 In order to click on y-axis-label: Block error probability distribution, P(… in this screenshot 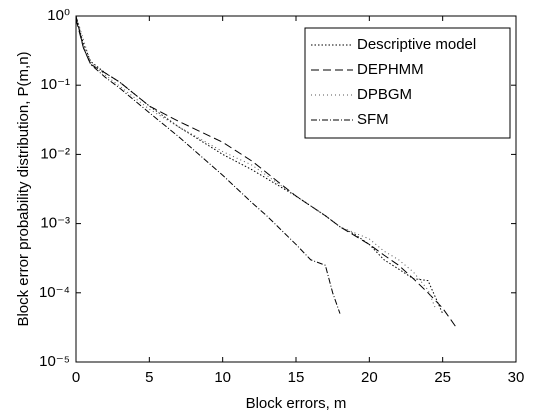, I will do `click(23, 188)`.